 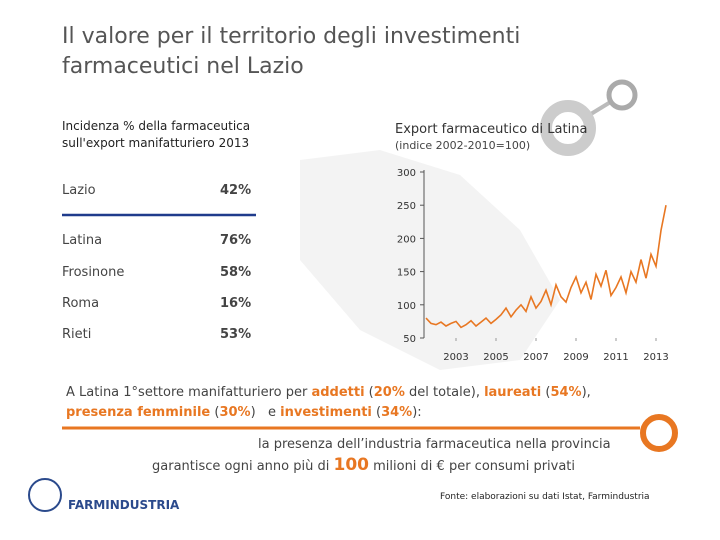 I want to click on y-tick-label: 150, so click(x=406, y=273).